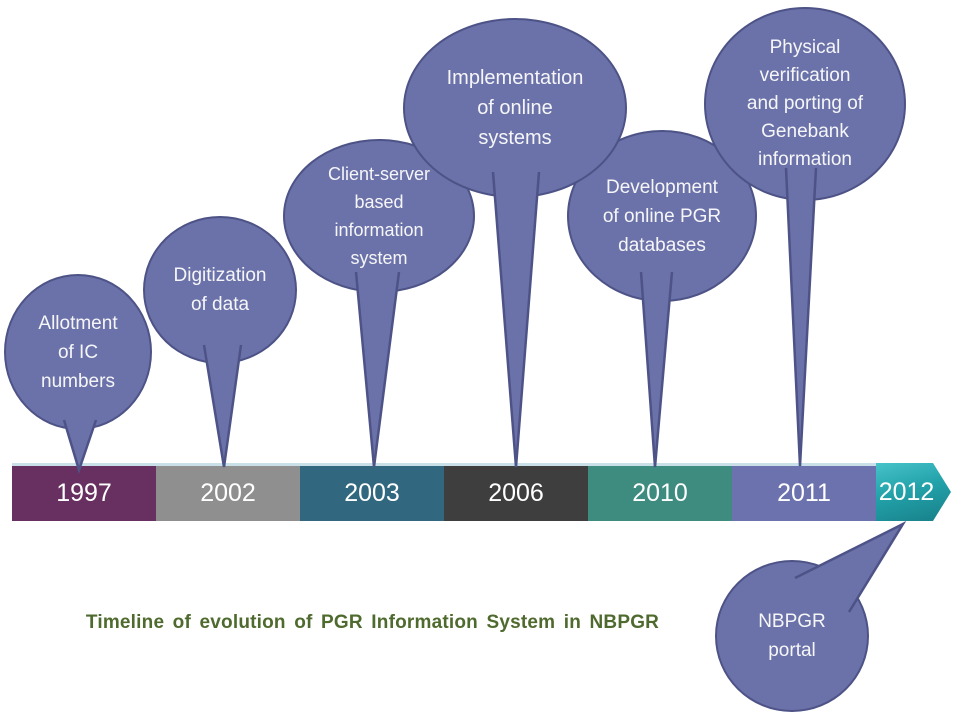 This screenshot has width=960, height=720. Describe the element at coordinates (805, 47) in the screenshot. I see `balloon-line: Physical` at that location.